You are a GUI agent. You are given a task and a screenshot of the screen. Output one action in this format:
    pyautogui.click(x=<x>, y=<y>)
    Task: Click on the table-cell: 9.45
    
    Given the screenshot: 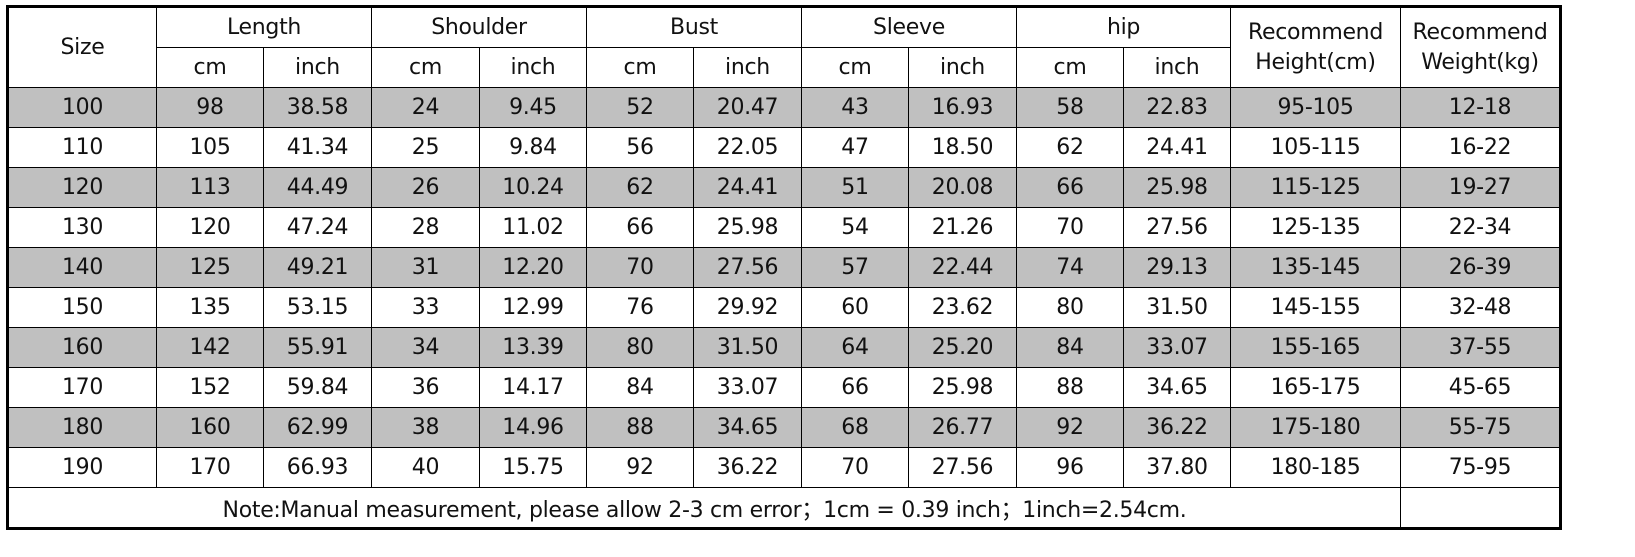 What is the action you would take?
    pyautogui.click(x=533, y=107)
    